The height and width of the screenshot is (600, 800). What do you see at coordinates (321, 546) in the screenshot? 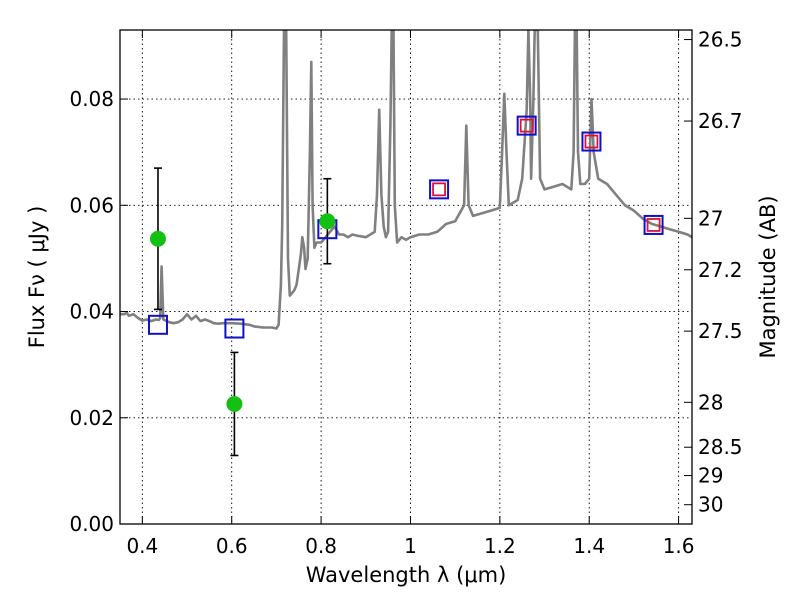
I see `x-tick-label: 0.8` at bounding box center [321, 546].